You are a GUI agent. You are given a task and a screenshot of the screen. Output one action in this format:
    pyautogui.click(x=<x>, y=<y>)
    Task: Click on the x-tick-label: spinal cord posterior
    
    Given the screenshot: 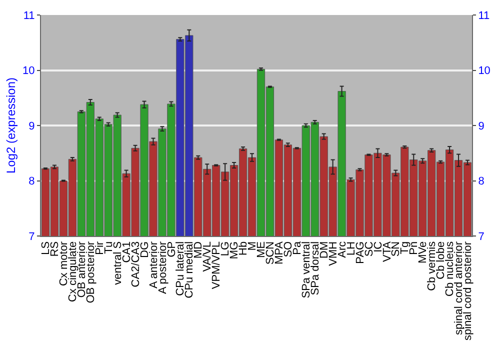 What is the action you would take?
    pyautogui.click(x=468, y=290)
    